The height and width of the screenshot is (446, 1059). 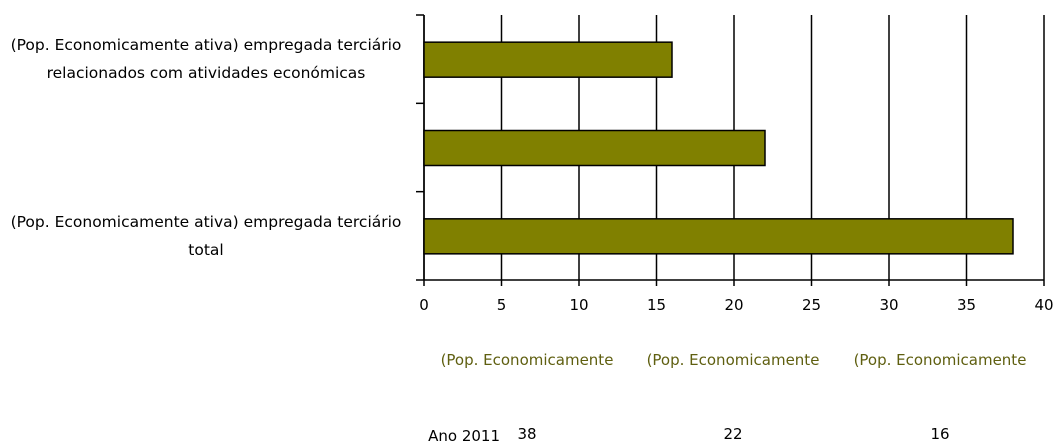 I want to click on x-tick-label: 20, so click(x=733, y=305).